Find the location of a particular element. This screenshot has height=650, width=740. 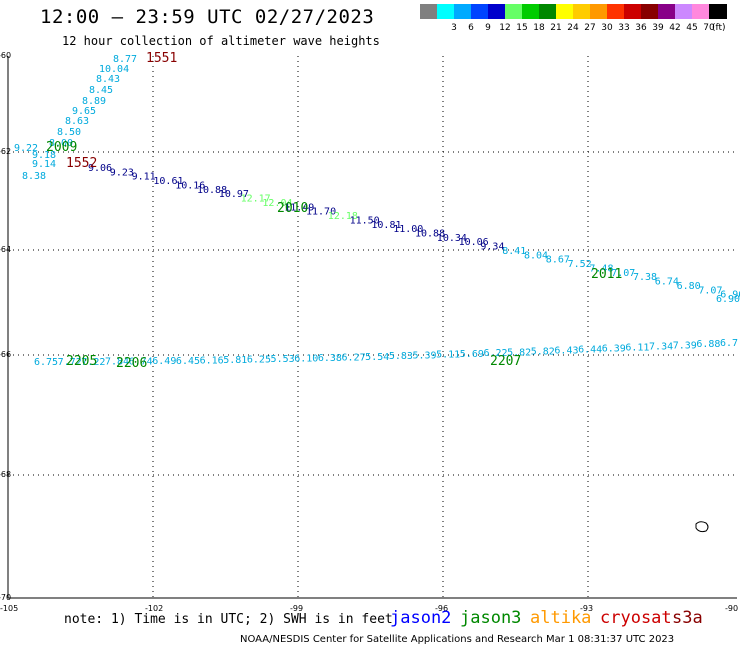

wave-height-value: 6.22 is located at coordinates (495, 353).